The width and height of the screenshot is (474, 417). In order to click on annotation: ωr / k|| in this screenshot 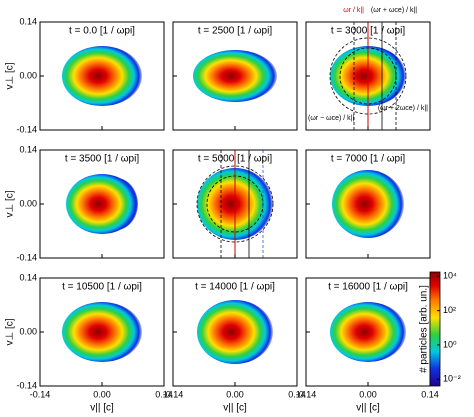, I will do `click(353, 10)`.